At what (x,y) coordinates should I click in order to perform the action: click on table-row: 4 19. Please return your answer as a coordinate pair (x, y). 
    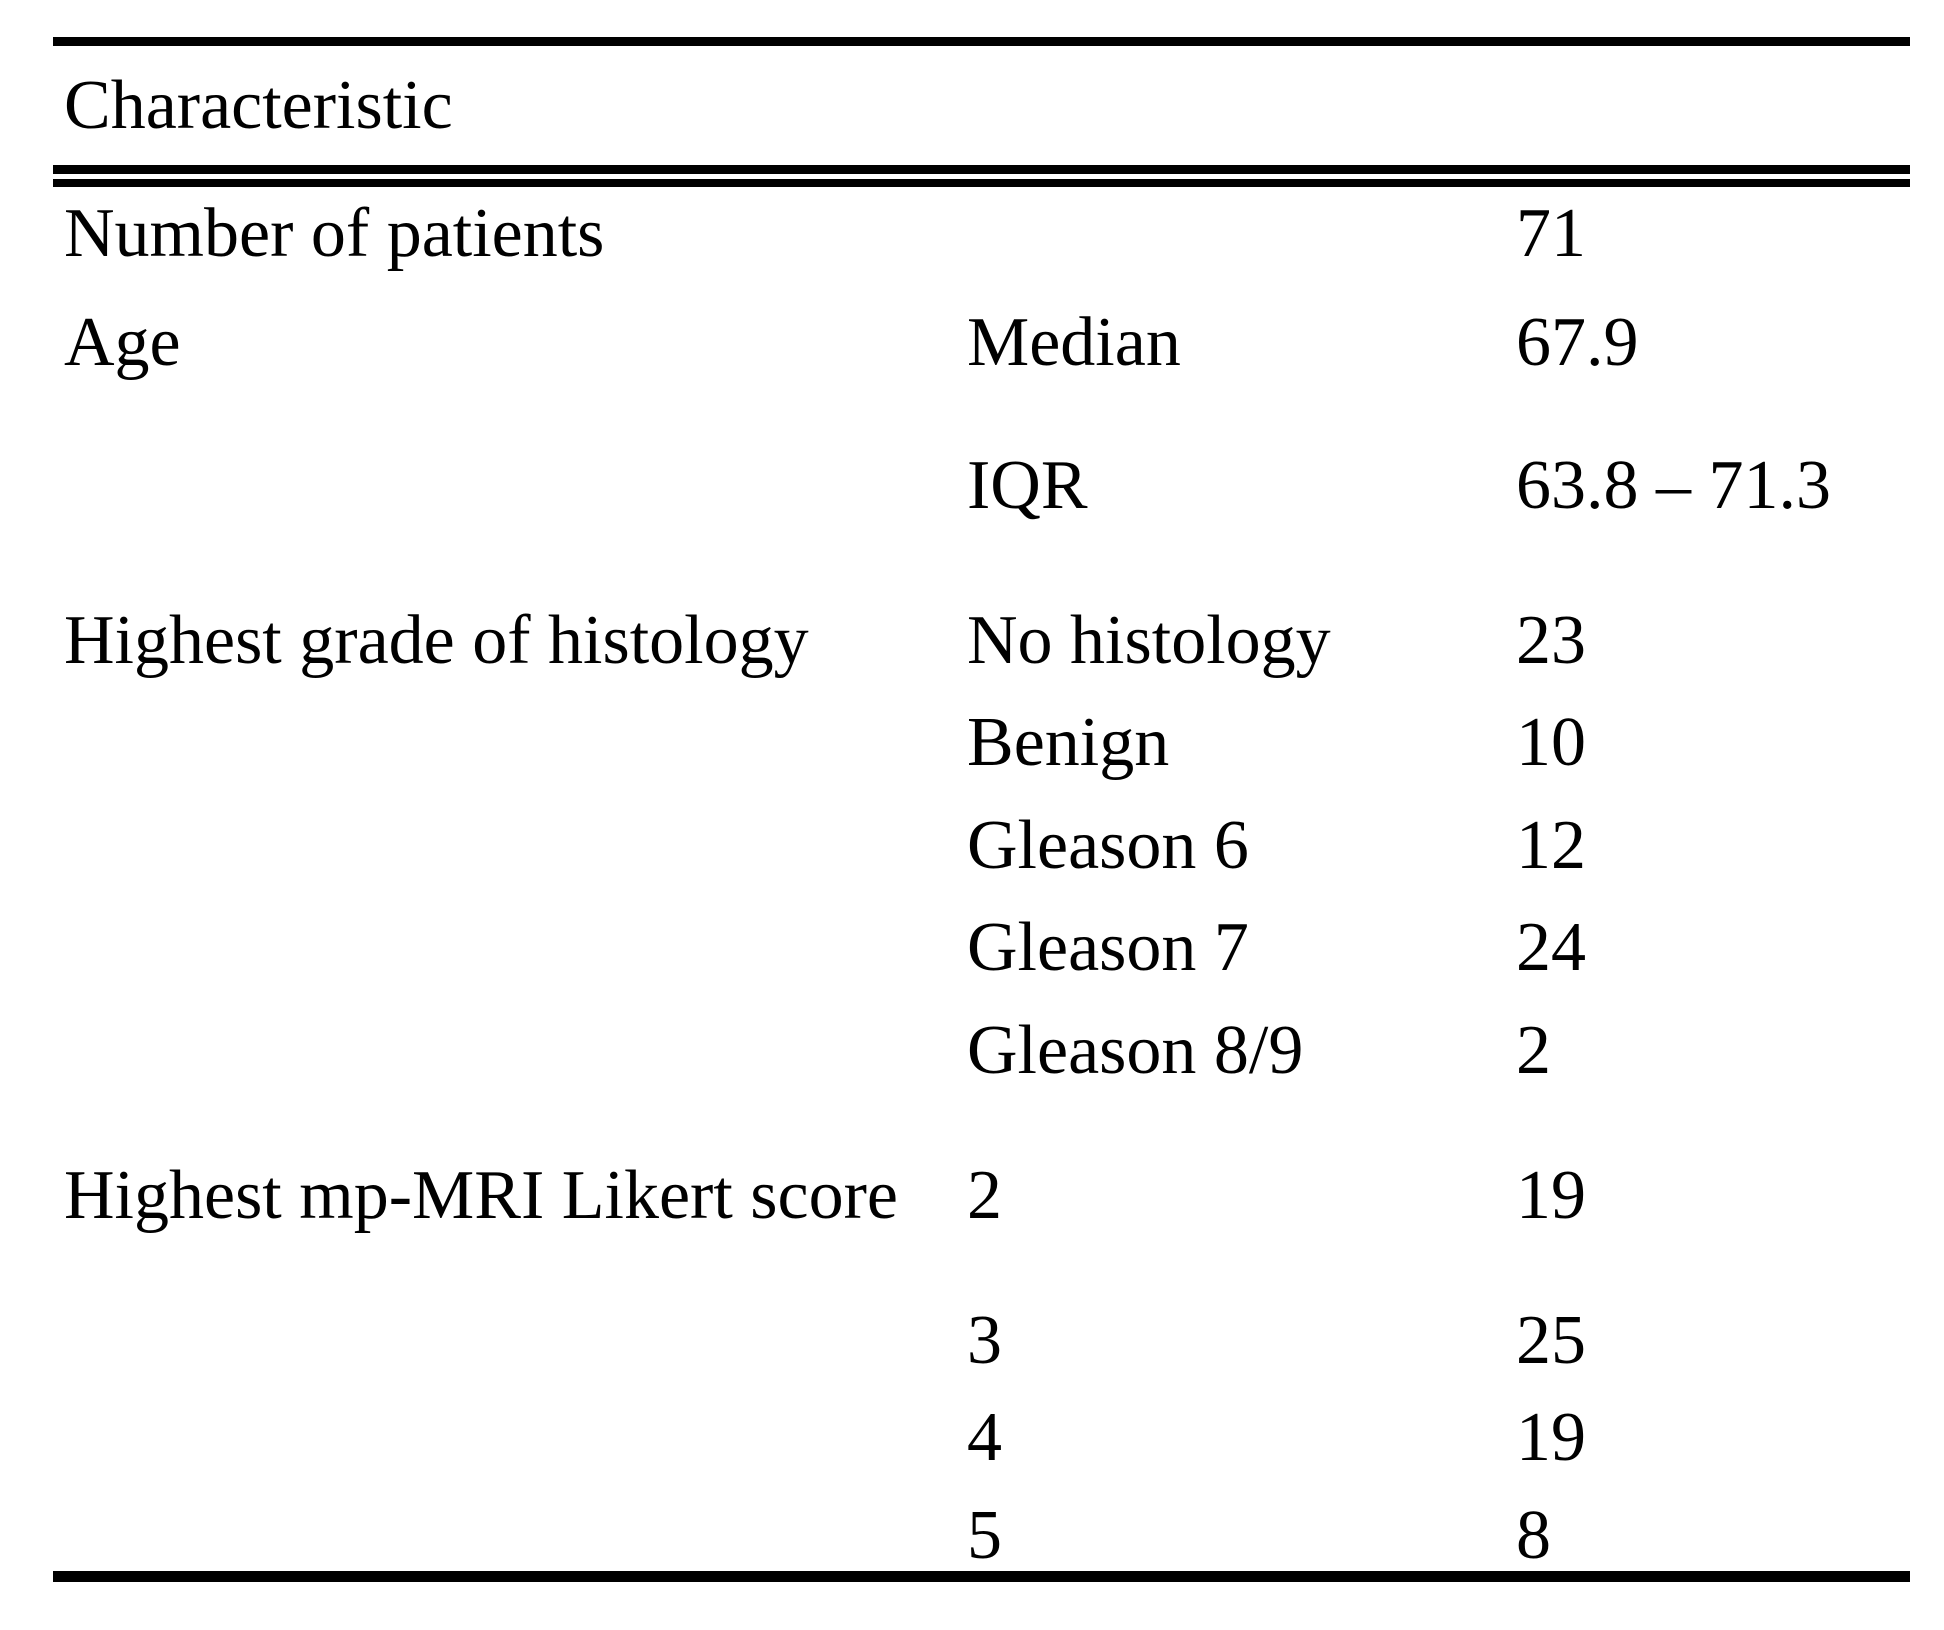
    Looking at the image, I should click on (972, 1438).